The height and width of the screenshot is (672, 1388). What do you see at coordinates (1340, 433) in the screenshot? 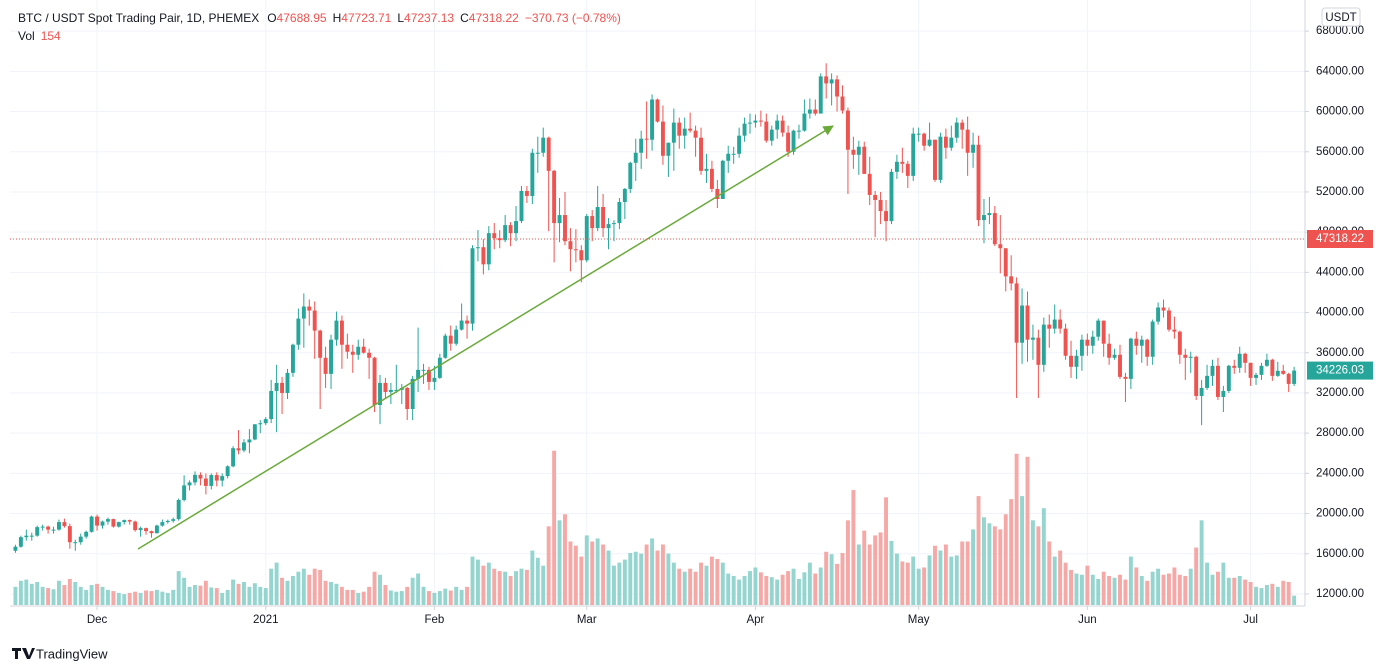
I see `y-tick-label: 28000.00` at bounding box center [1340, 433].